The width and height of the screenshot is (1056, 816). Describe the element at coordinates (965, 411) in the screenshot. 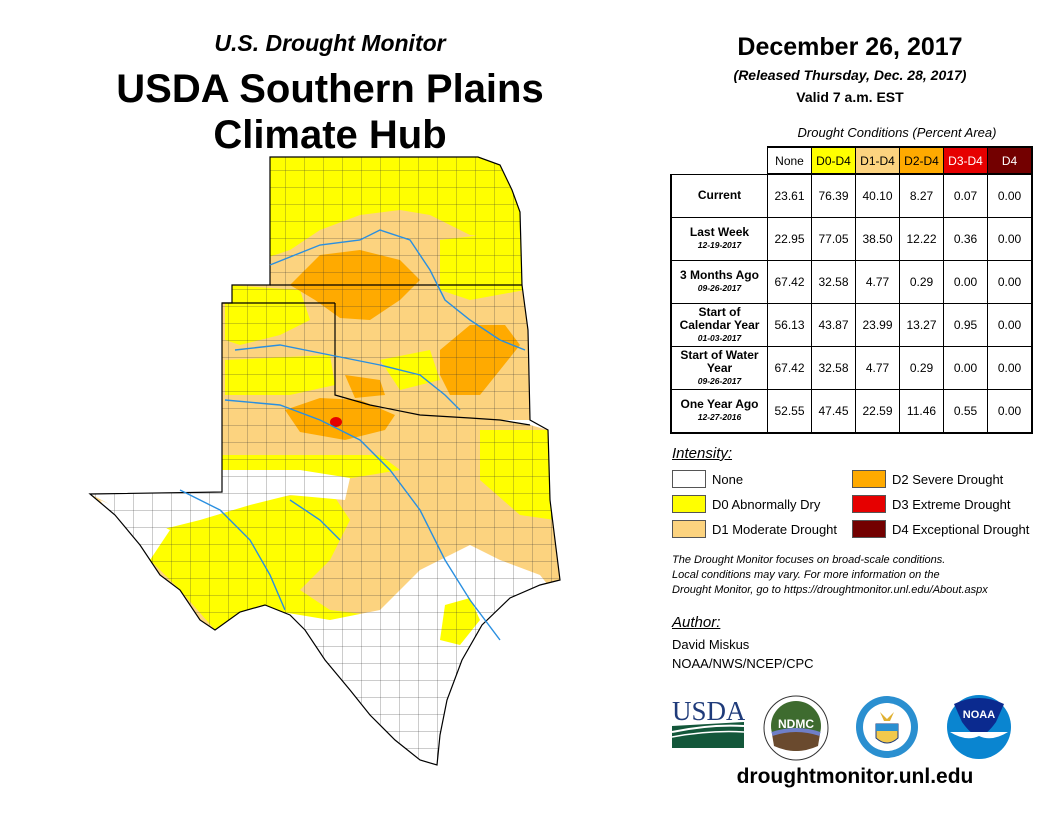

I see `table-cell: 0.55` at that location.